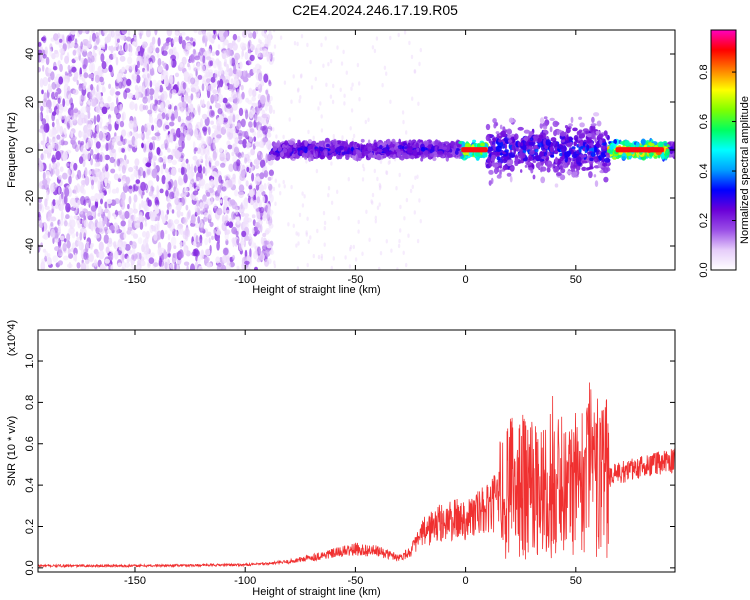 This screenshot has width=750, height=600. Describe the element at coordinates (30, 102) in the screenshot. I see `y-tick-label: 20` at that location.